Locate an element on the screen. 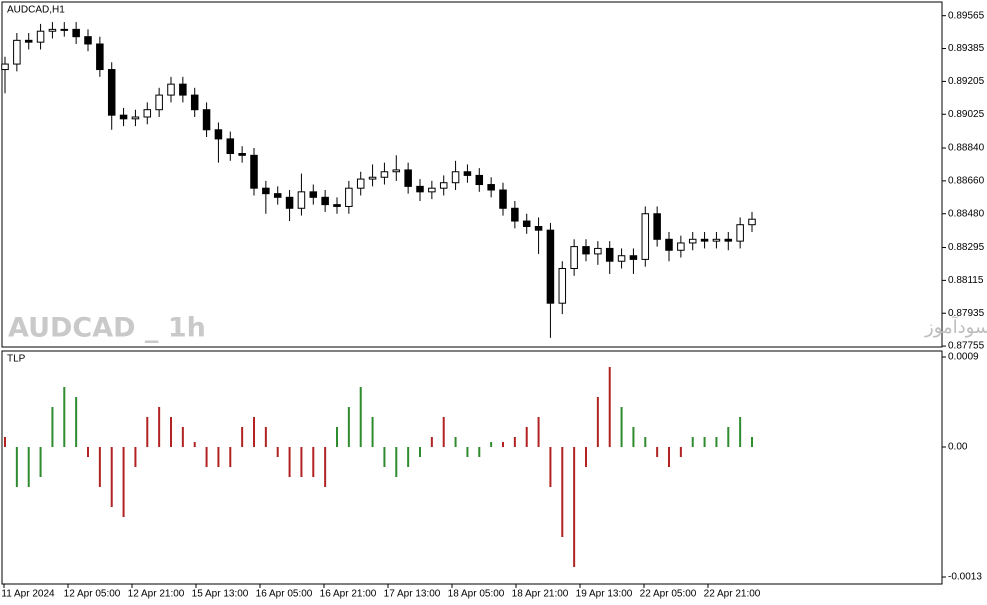 This screenshot has height=605, width=987. x-tick-label: 17 Apr 13:00 is located at coordinates (412, 594).